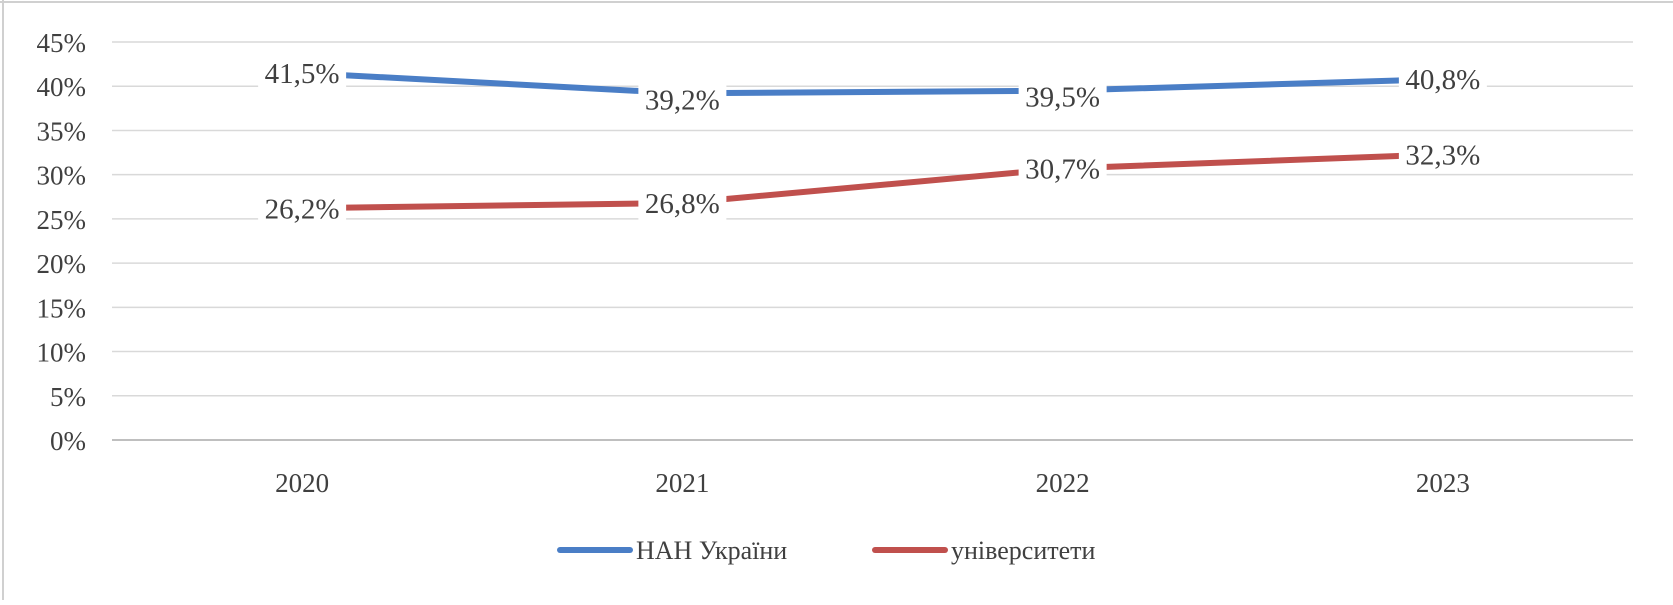  What do you see at coordinates (68, 397) in the screenshot?
I see `y-tick-label: 5%` at bounding box center [68, 397].